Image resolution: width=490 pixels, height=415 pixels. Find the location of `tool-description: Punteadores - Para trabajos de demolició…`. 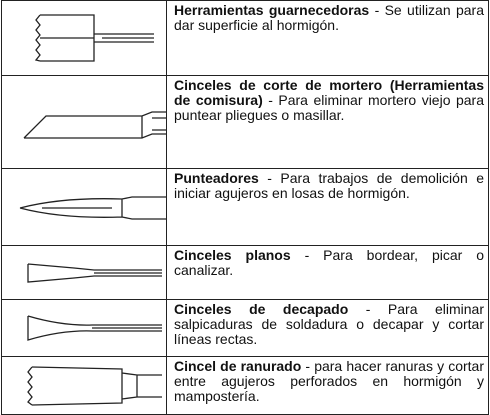

tool-description: Punteadores - Para trabajos de demolició… is located at coordinates (327, 207).